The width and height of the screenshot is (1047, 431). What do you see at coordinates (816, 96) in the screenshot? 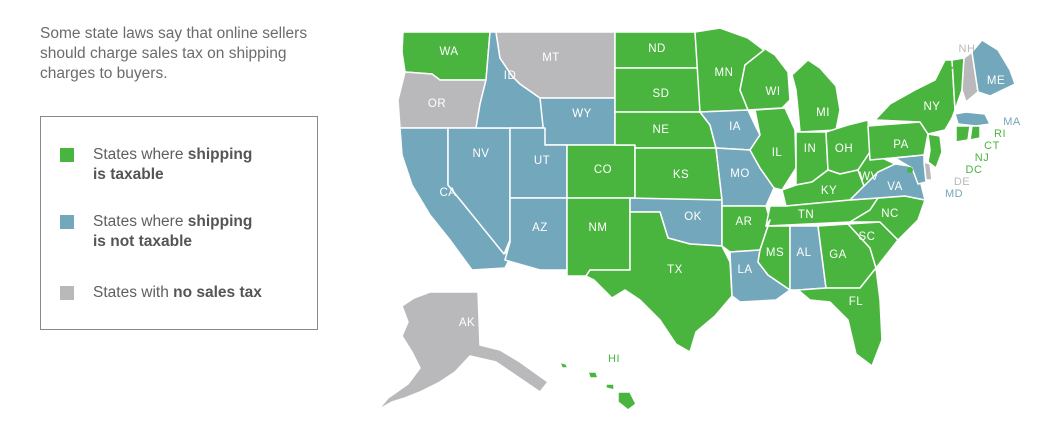
I see `state-MI` at bounding box center [816, 96].